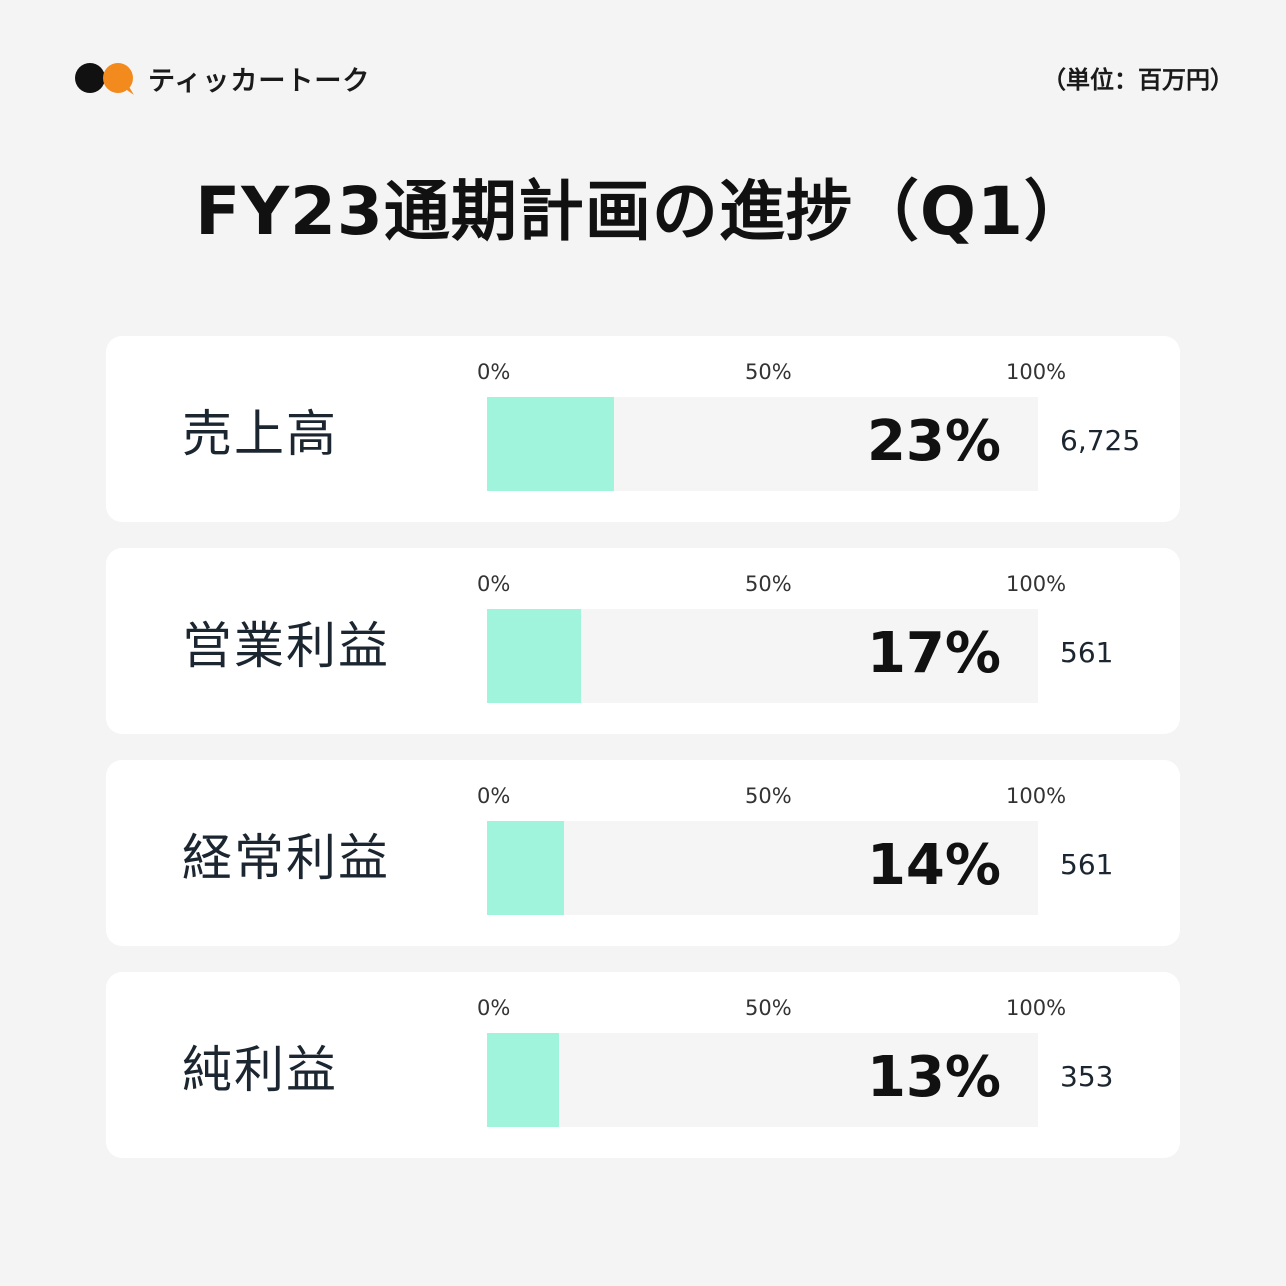 The width and height of the screenshot is (1286, 1286). I want to click on bar-track: 17%, so click(762, 656).